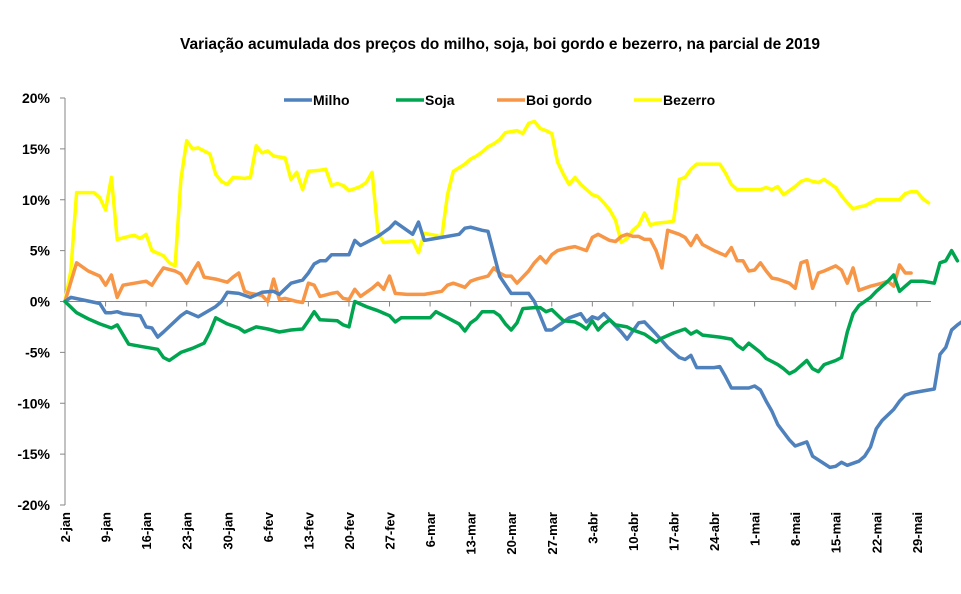  I want to click on x-tick-label: 10-abr, so click(633, 531).